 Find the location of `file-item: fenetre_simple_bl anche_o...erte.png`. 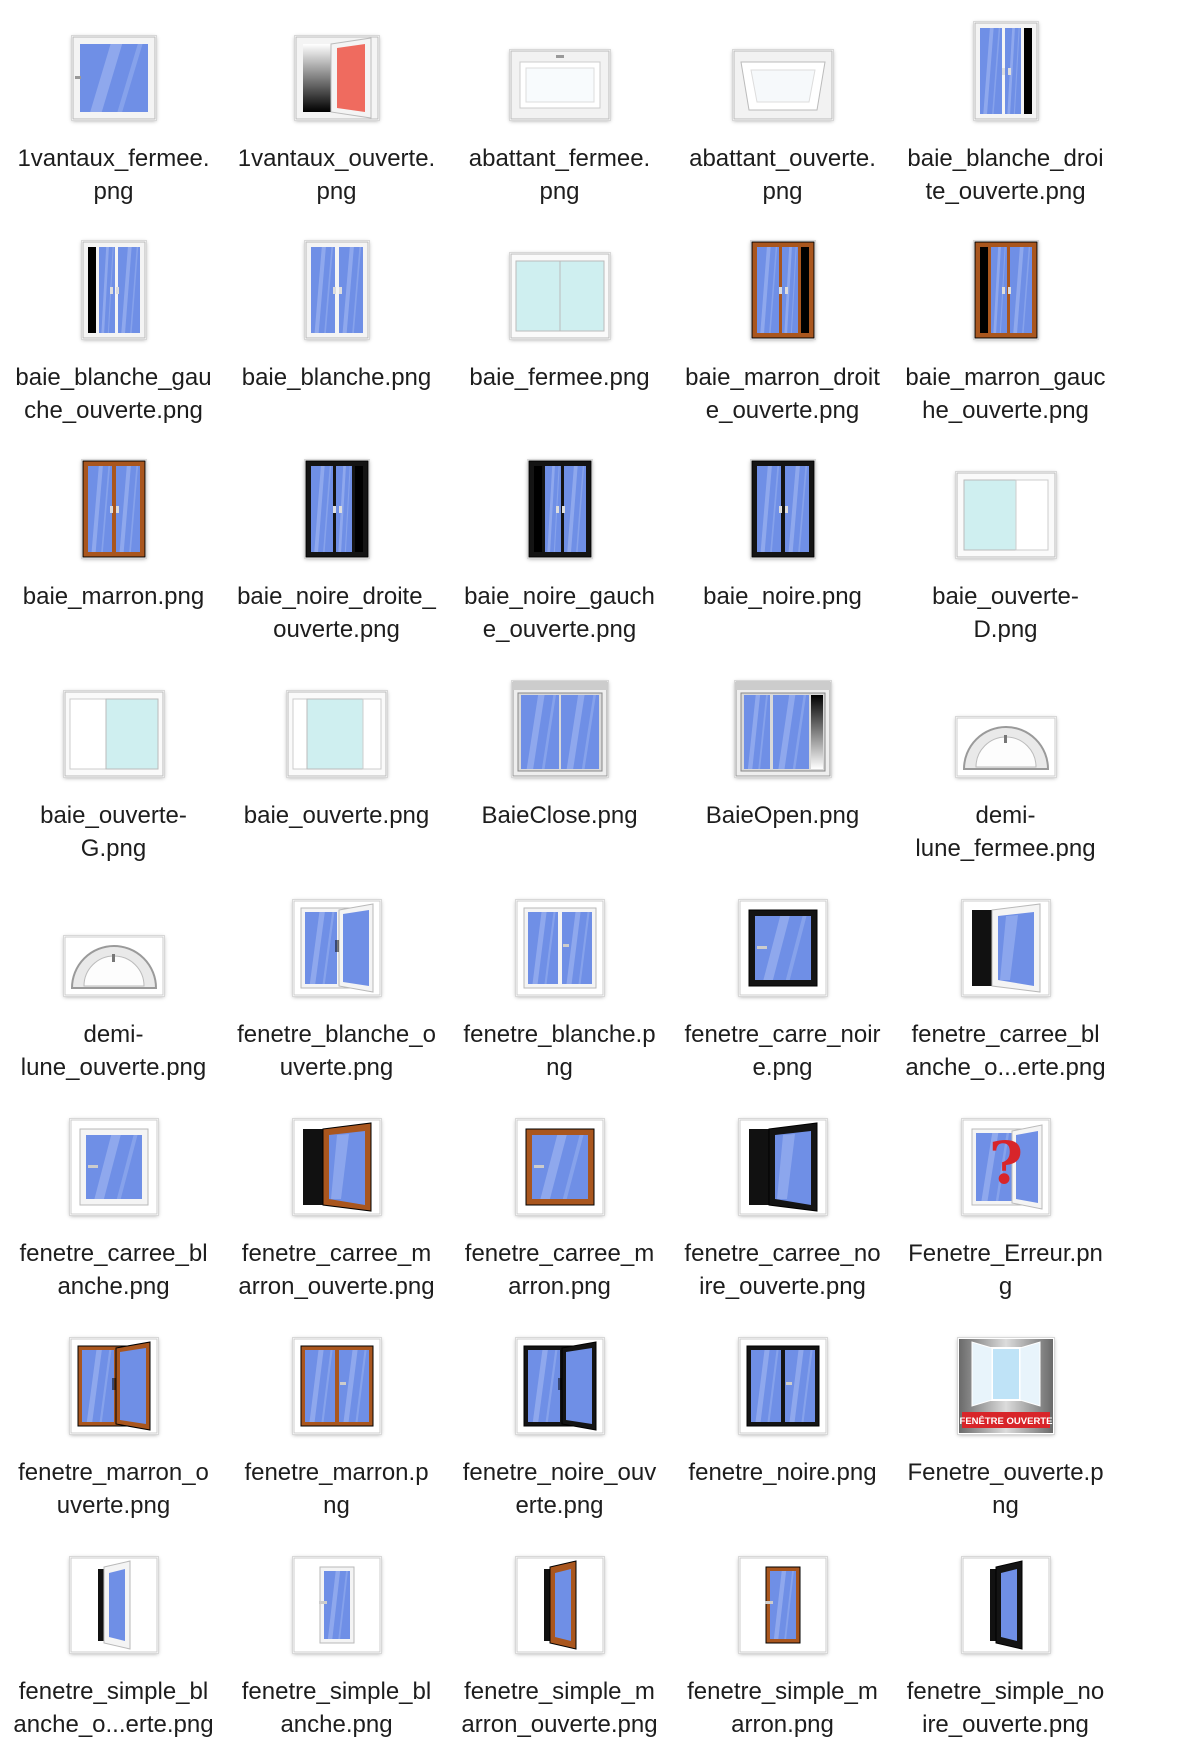

file-item: fenetre_simple_bl anche_o...erte.png is located at coordinates (113, 1642).